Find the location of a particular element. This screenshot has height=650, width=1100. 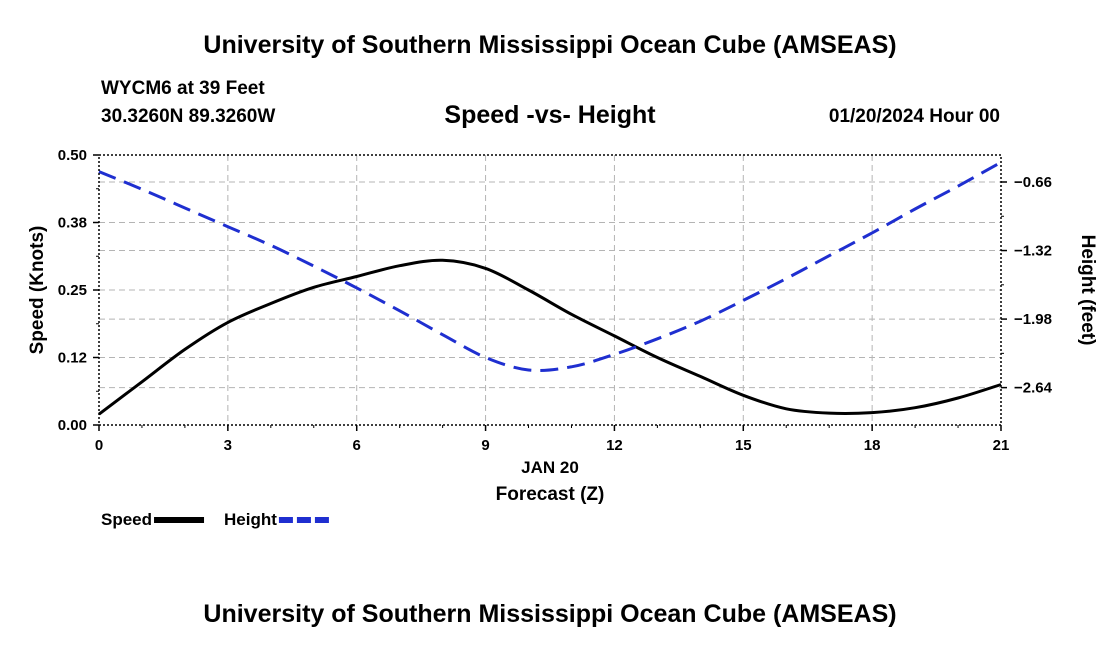

legend-label-speed: Speed is located at coordinates (126, 519).